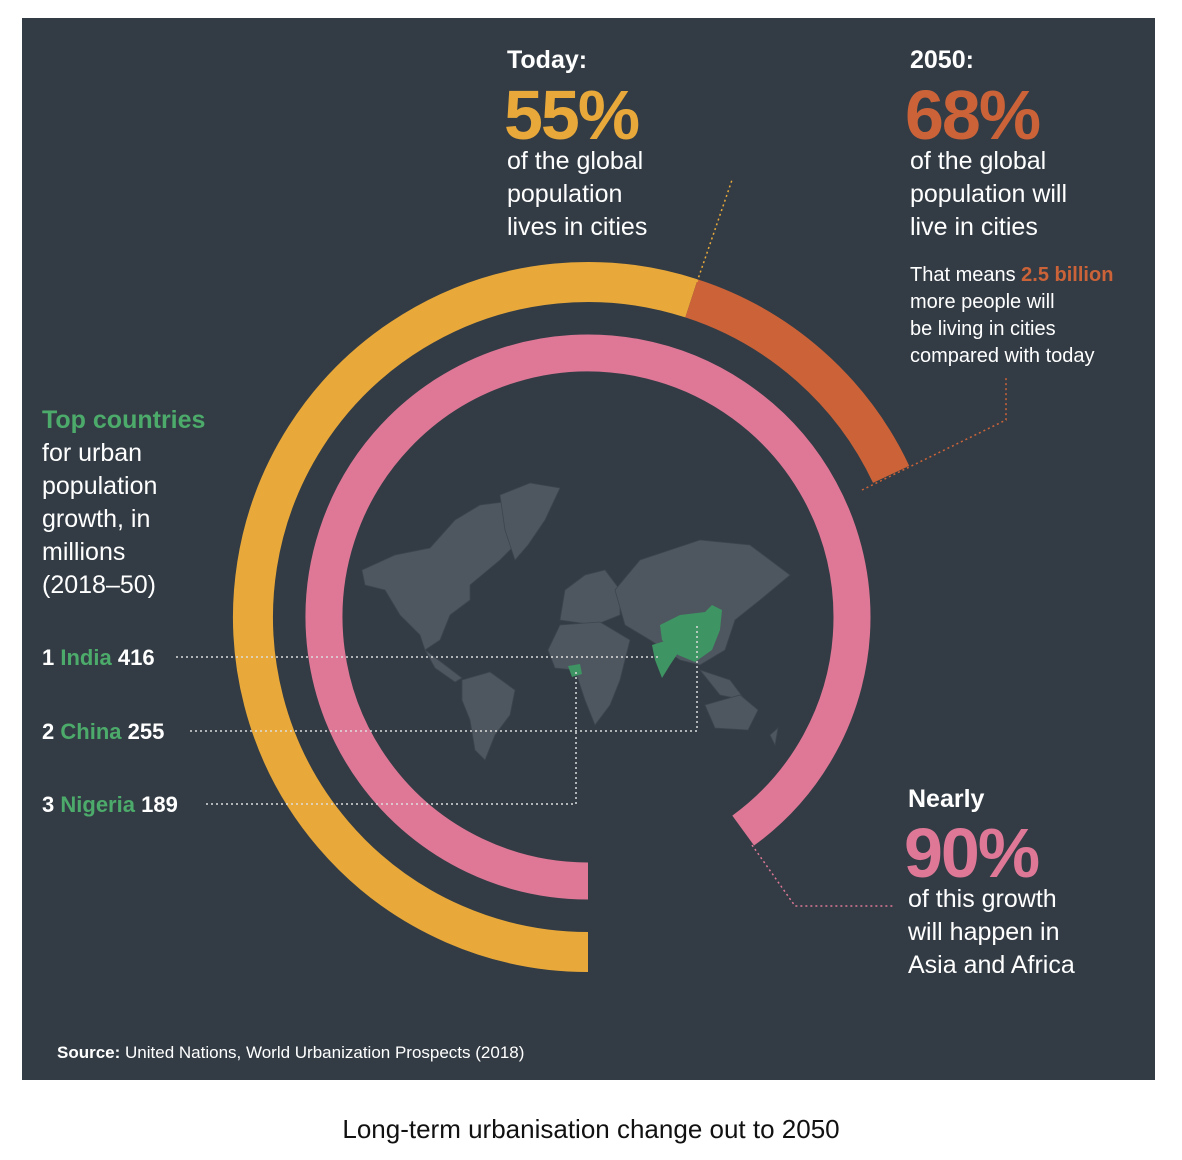 This screenshot has height=1160, width=1182. Describe the element at coordinates (972, 853) in the screenshot. I see `growth-value: 90%` at that location.